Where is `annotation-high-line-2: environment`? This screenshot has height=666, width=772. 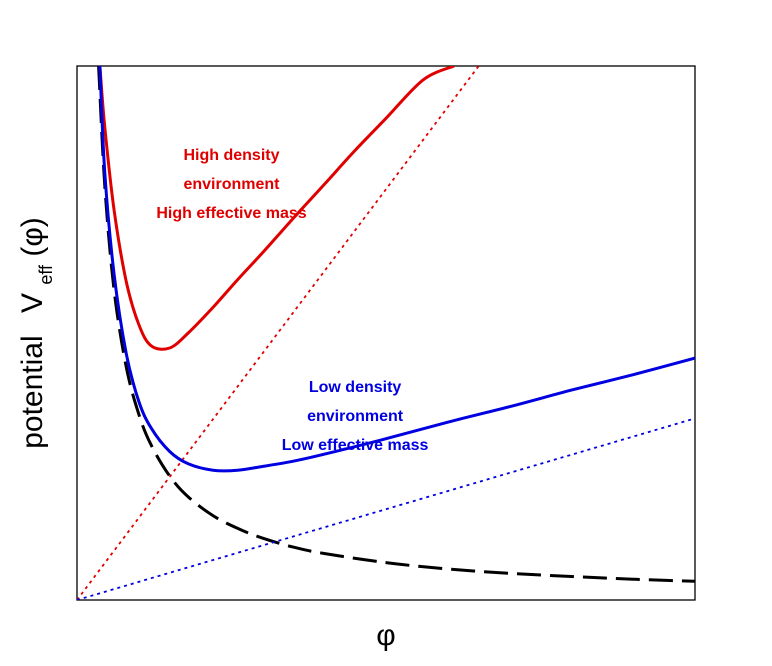
annotation-high-line-2: environment is located at coordinates (231, 184).